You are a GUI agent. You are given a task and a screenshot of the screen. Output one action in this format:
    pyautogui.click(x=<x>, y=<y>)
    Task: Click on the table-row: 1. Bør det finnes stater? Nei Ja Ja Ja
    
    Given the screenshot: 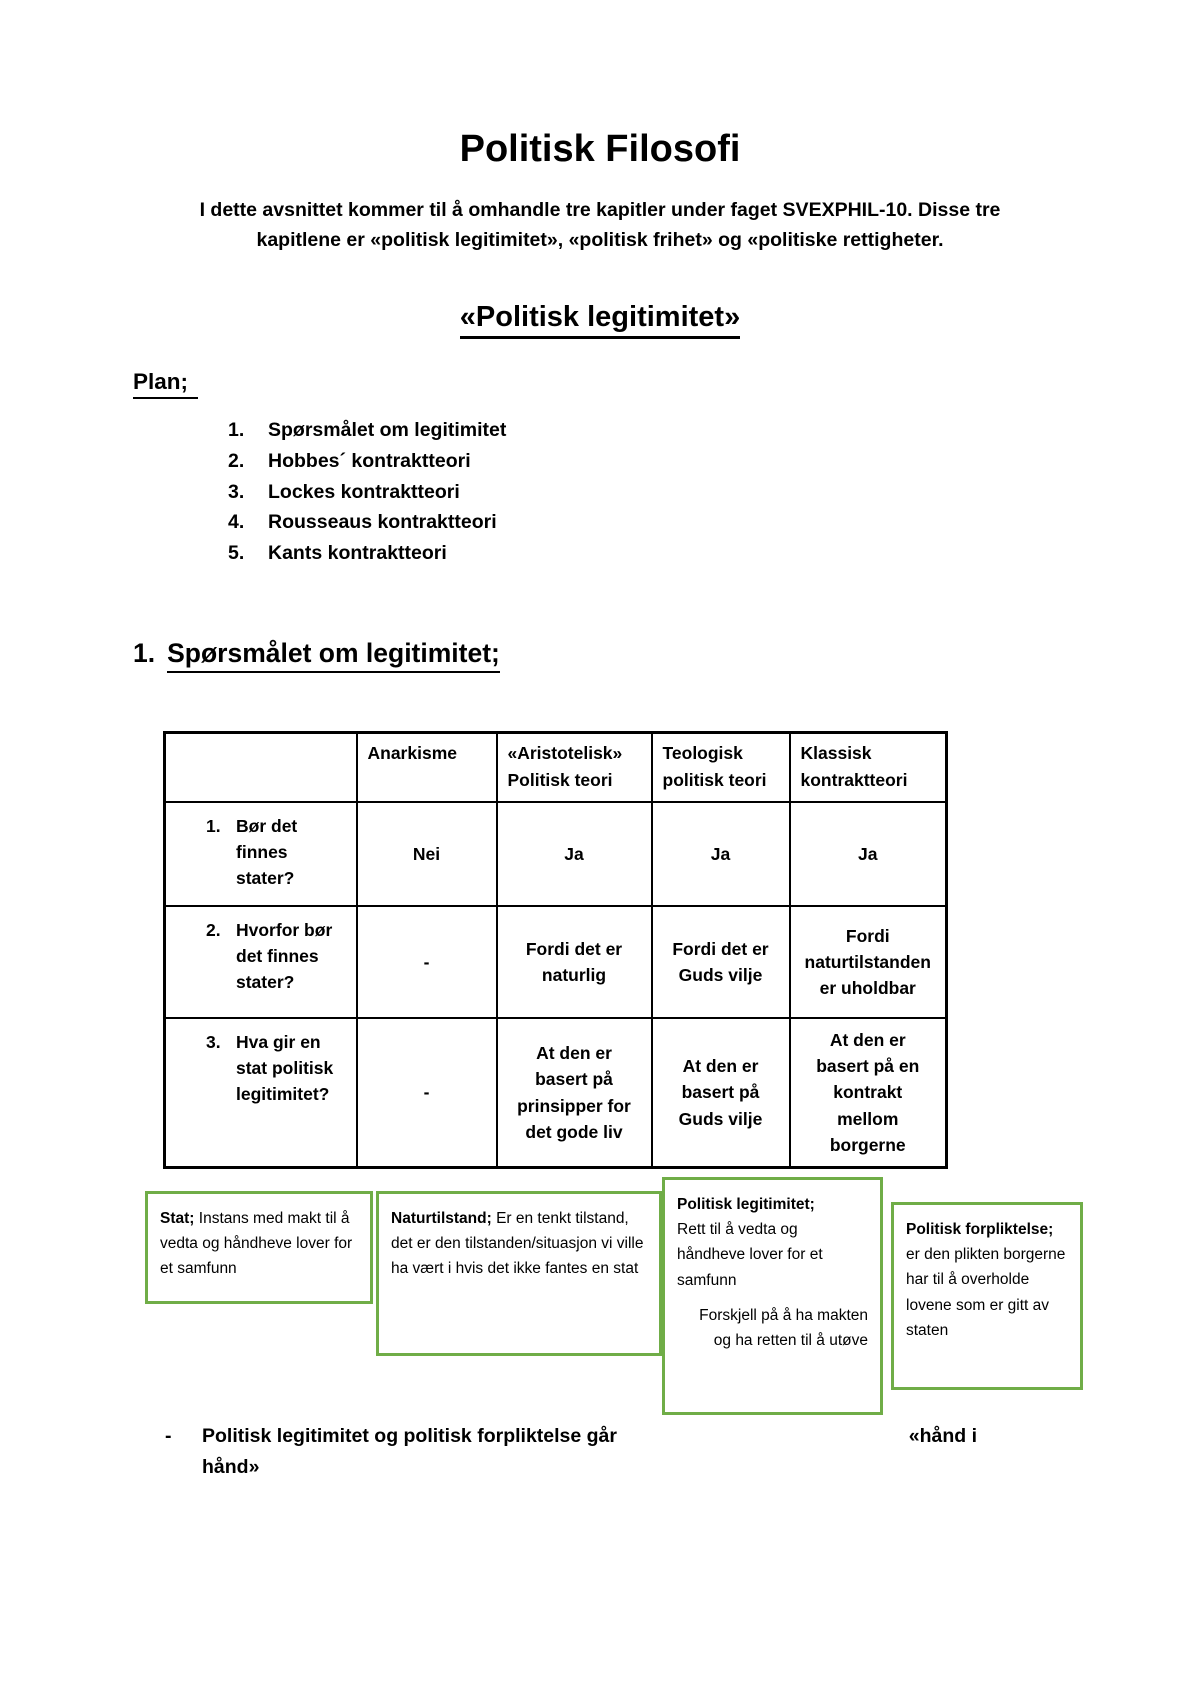 What is the action you would take?
    pyautogui.click(x=555, y=853)
    